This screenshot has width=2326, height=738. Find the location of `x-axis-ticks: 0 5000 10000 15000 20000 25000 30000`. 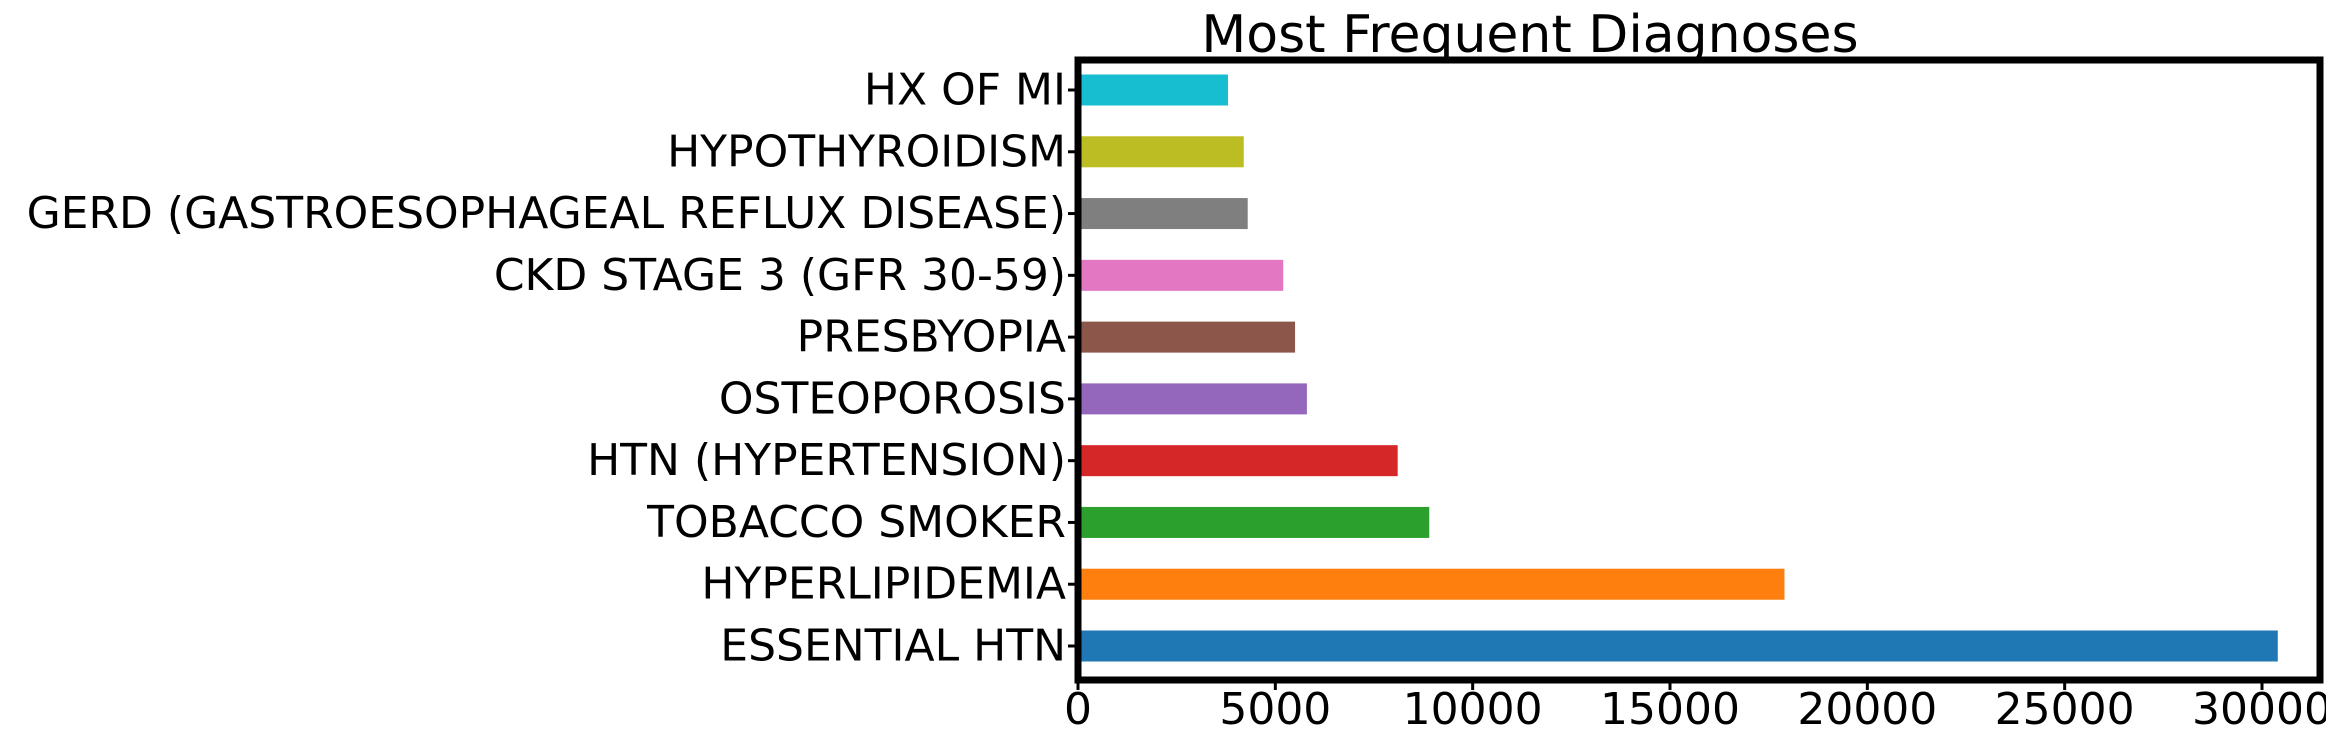

x-axis-ticks: 0 5000 10000 15000 20000 25000 30000 is located at coordinates (1695, 707).